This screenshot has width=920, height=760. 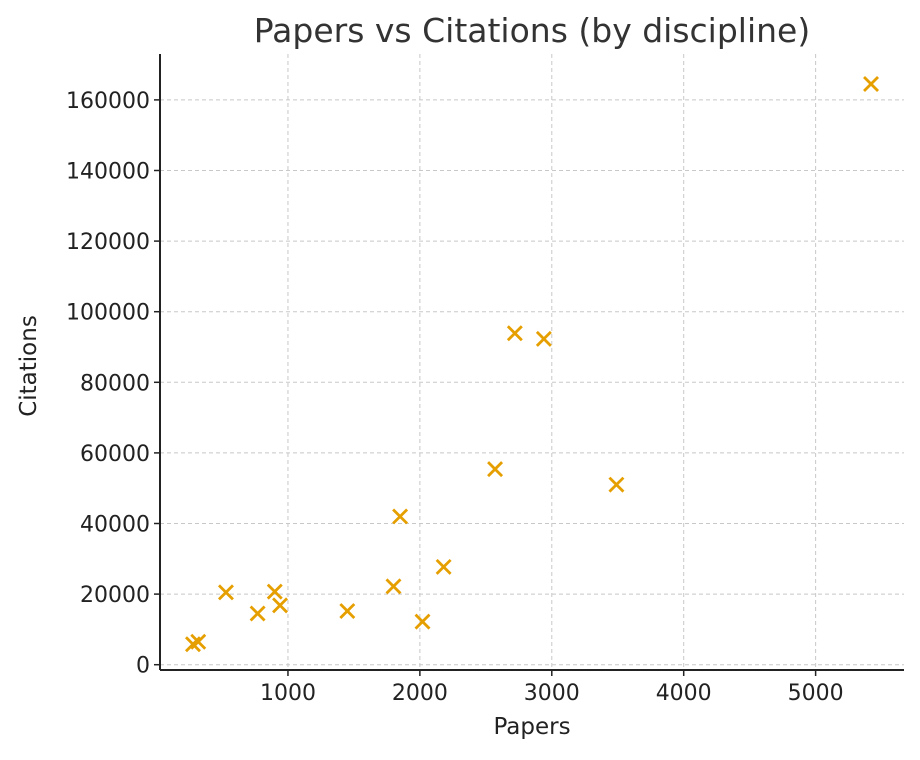 What do you see at coordinates (108, 242) in the screenshot?
I see `y-tick-label: 120000` at bounding box center [108, 242].